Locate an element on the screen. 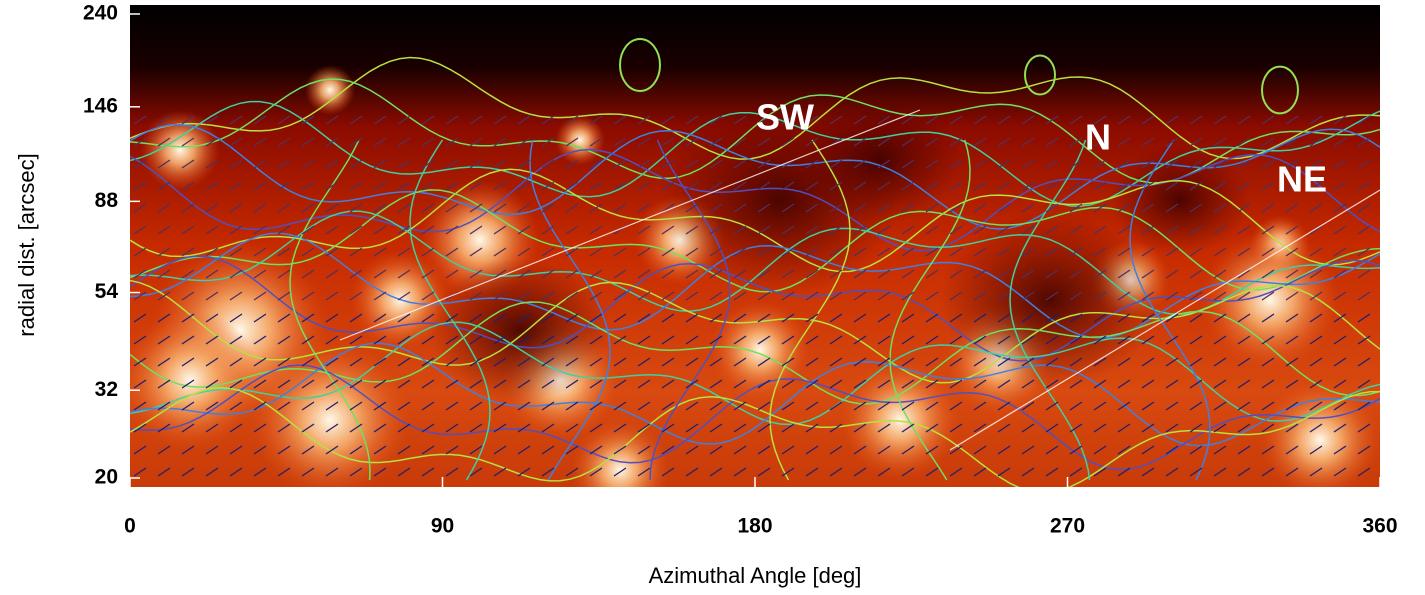  x-tick-label: 270 is located at coordinates (1067, 526).